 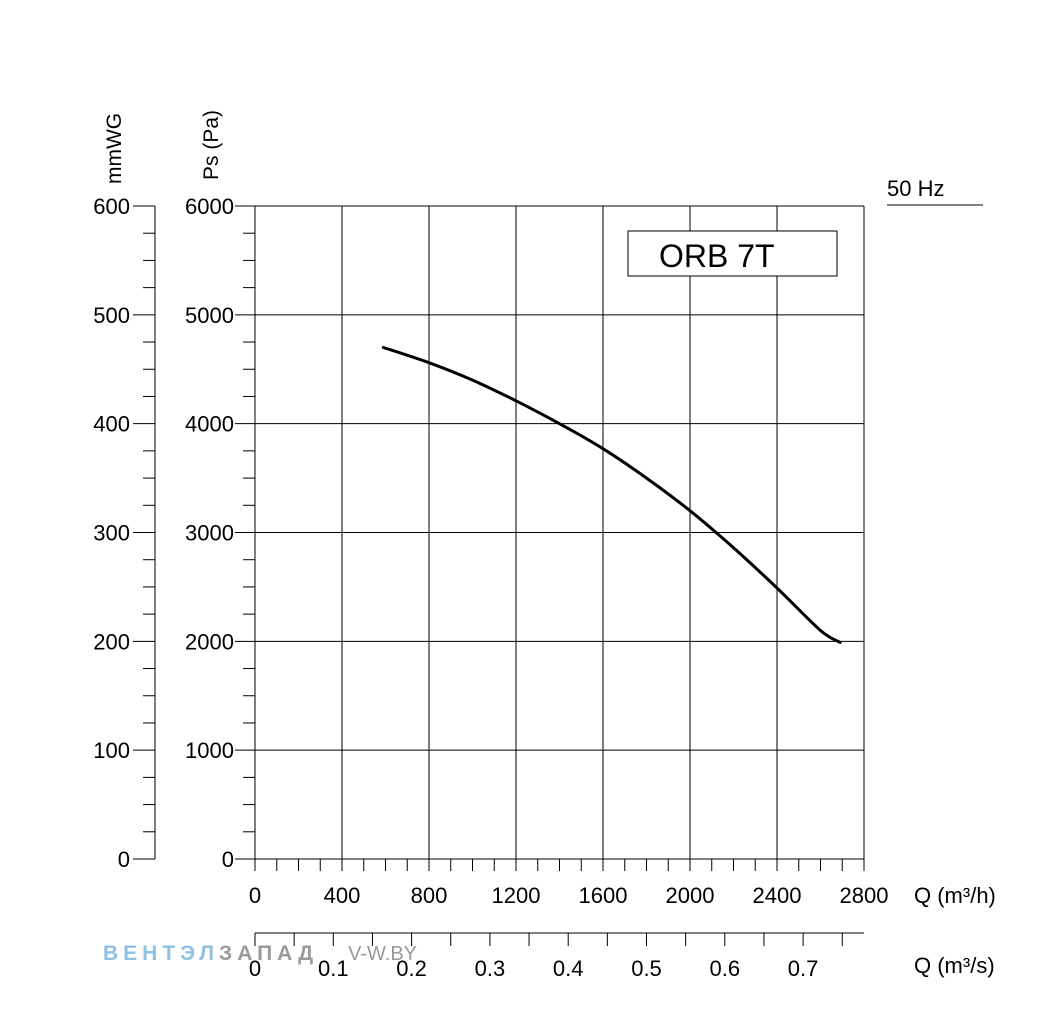 I want to click on y-tick-label: 0, so click(x=228, y=859).